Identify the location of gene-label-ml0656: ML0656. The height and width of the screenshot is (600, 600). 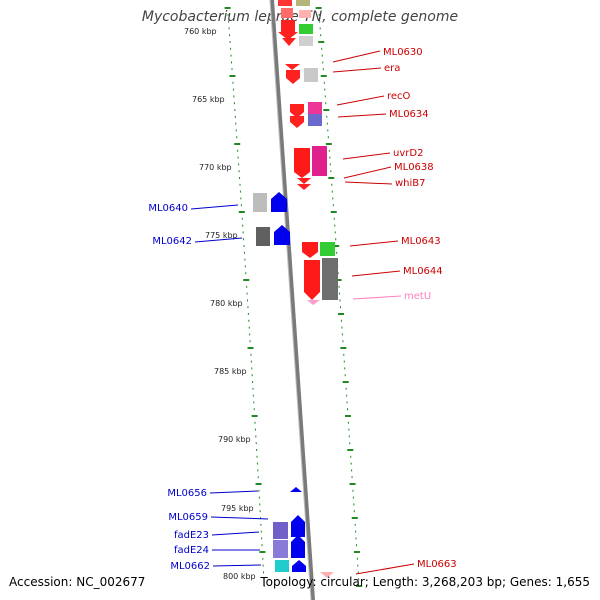
(187, 493).